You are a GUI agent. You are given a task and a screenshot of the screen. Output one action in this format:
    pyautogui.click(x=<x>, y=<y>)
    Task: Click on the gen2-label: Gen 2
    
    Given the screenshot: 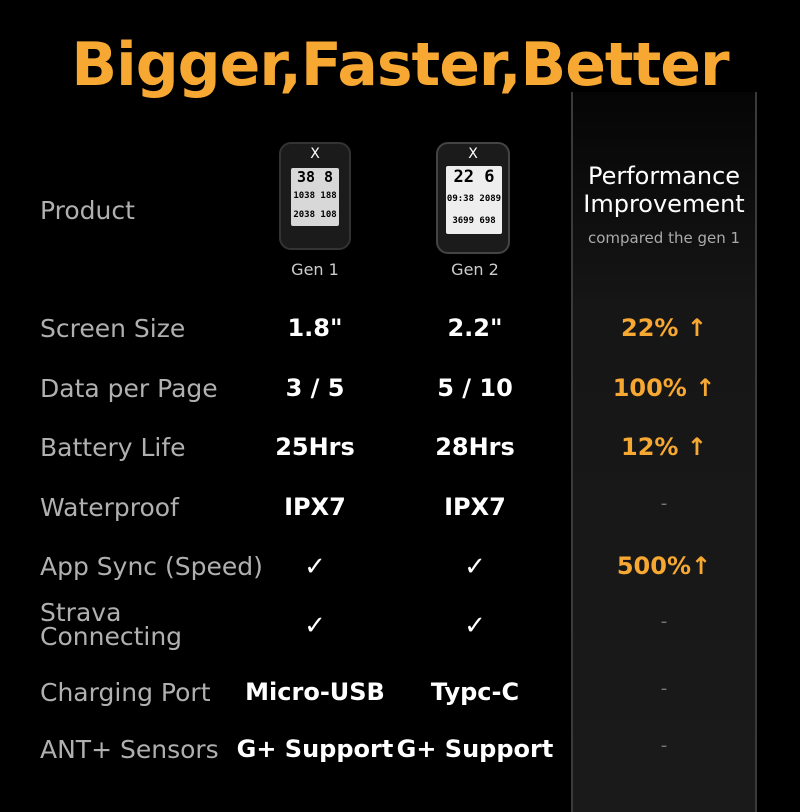 What is the action you would take?
    pyautogui.click(x=475, y=269)
    